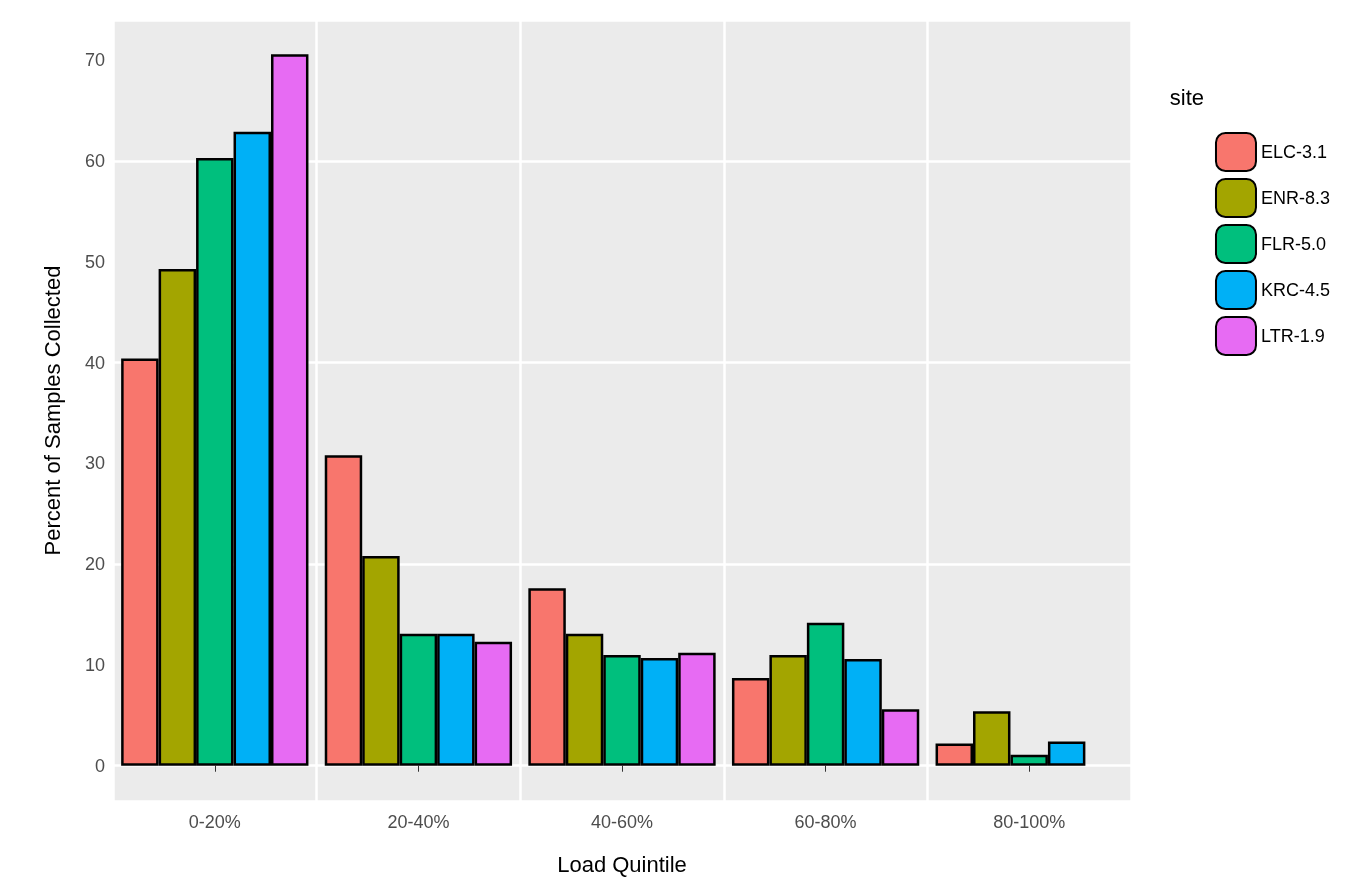 The width and height of the screenshot is (1354, 891). Describe the element at coordinates (94, 161) in the screenshot. I see `y-tick-label: 60` at that location.